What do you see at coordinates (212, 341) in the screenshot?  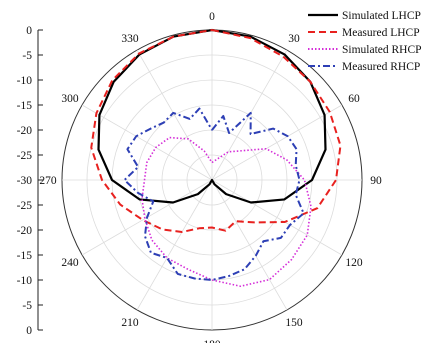 I see `angle-label: 180` at bounding box center [212, 341].